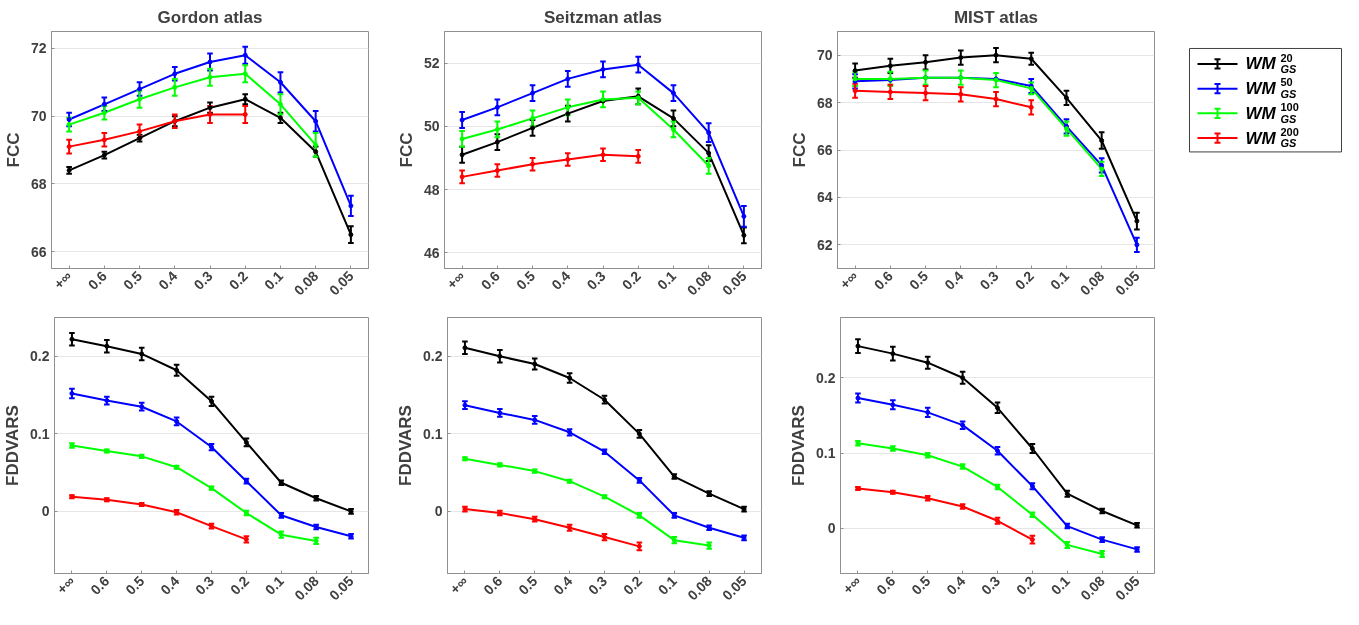 This screenshot has width=1359, height=625. Describe the element at coordinates (431, 126) in the screenshot. I see `y-tick-label: 50` at that location.